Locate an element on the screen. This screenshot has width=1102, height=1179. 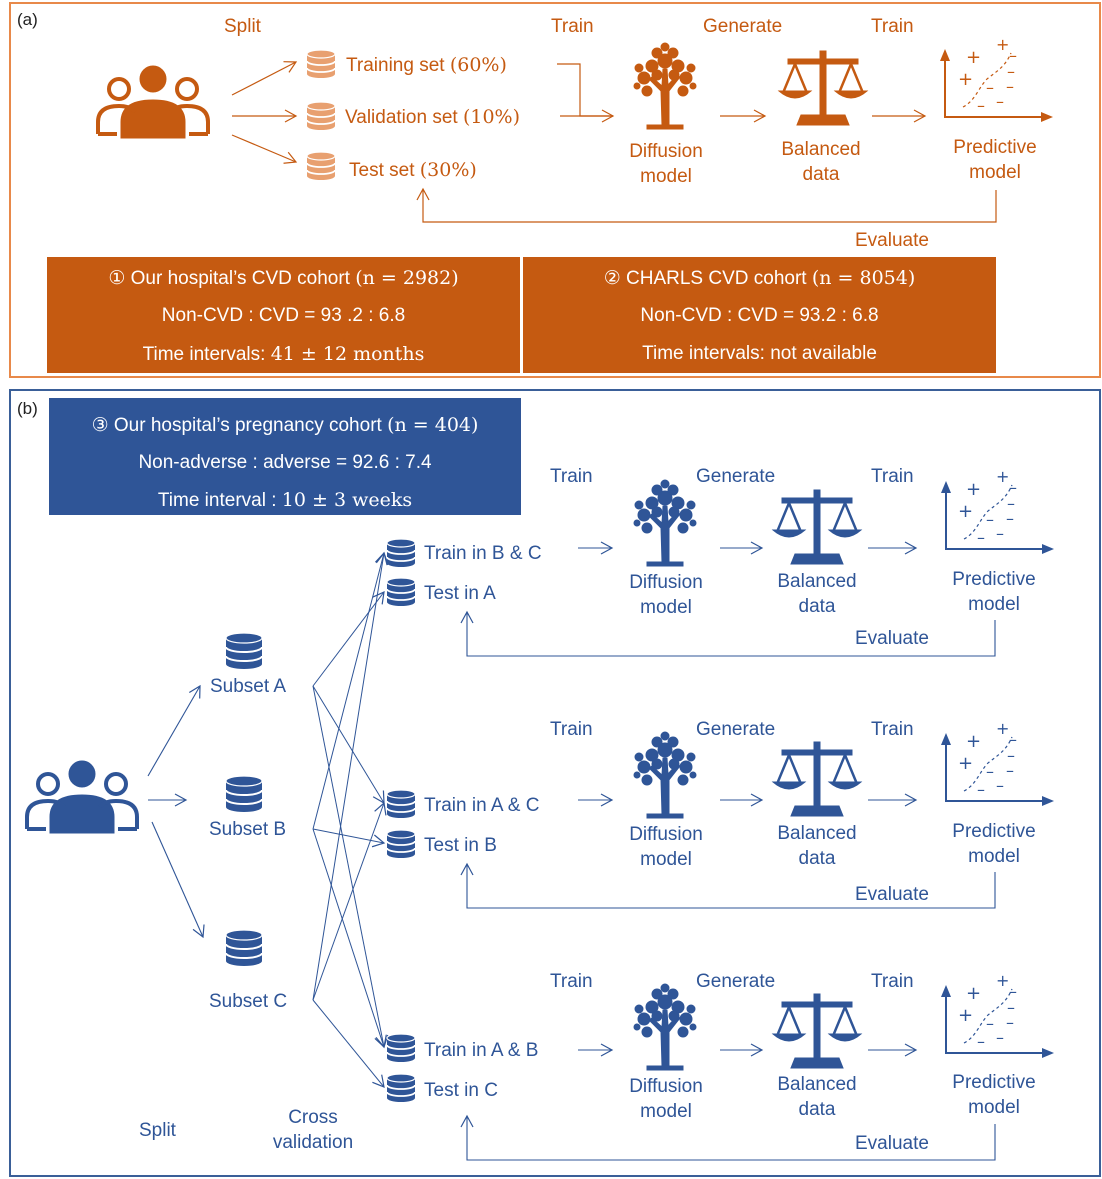
cohort-1-ratio: Non-CVD : CVD = 93 .2 : 6.8 is located at coordinates (283, 315).